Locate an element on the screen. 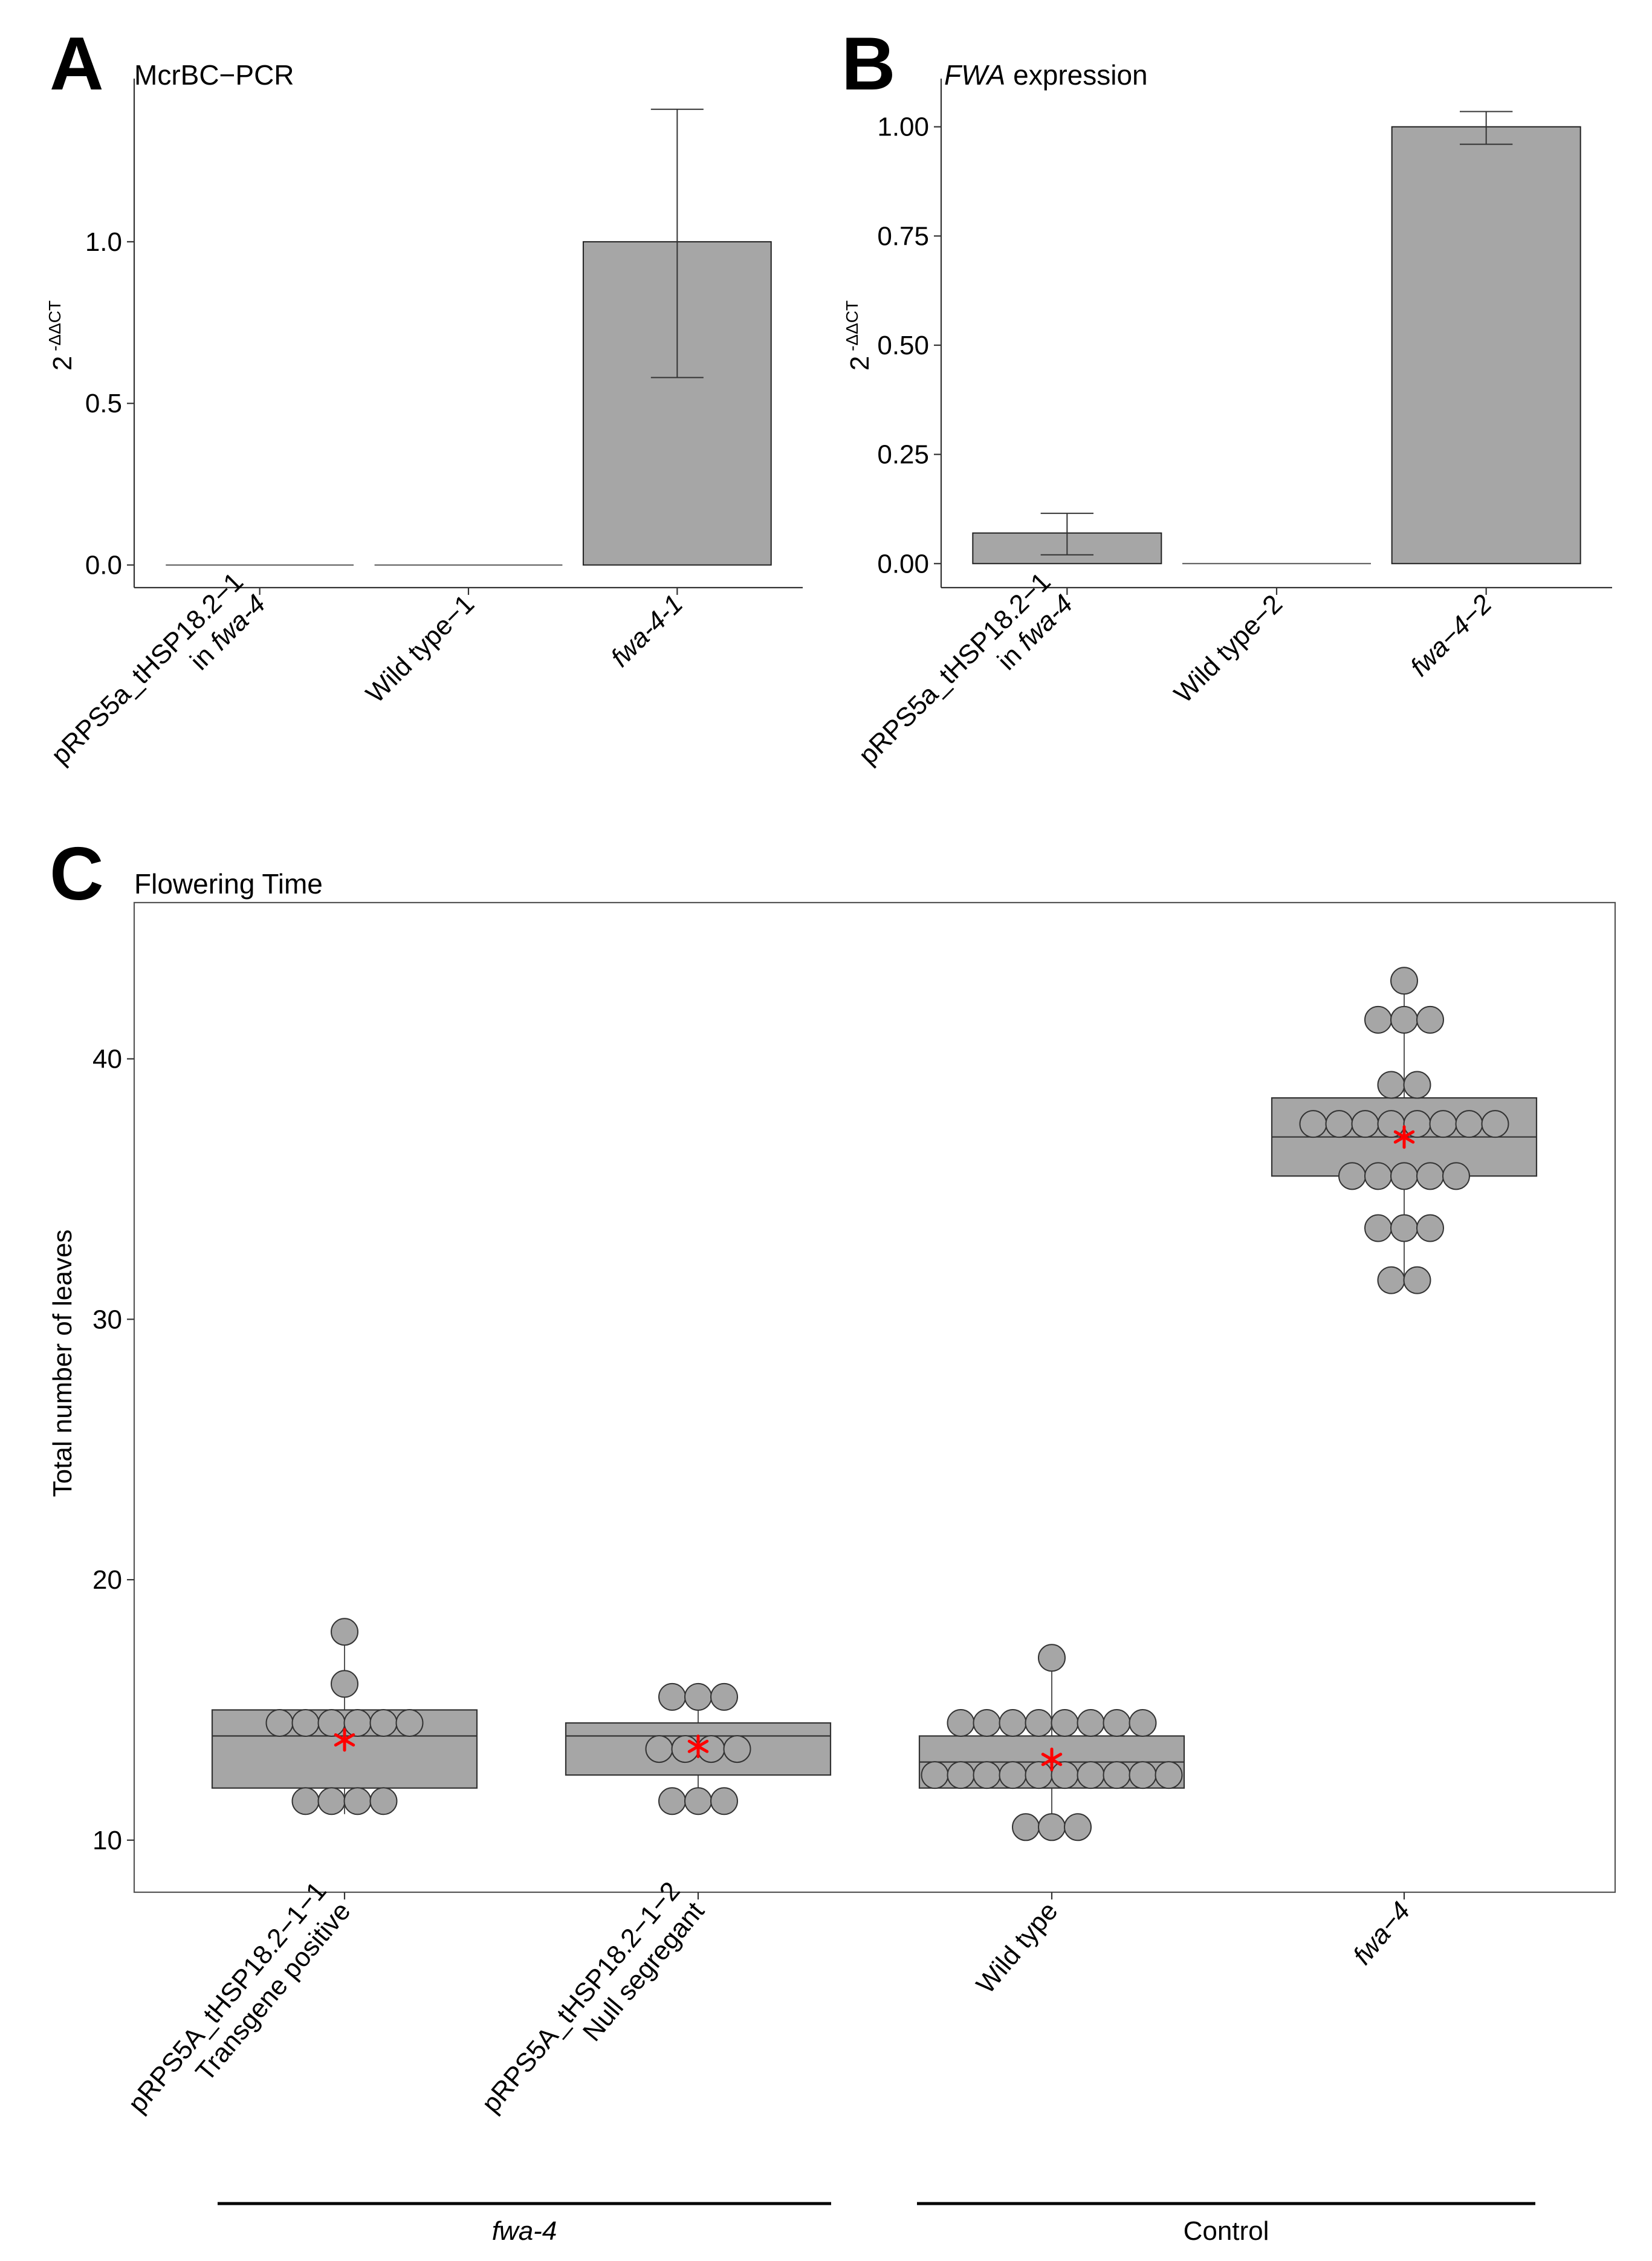 Image resolution: width=1652 pixels, height=2261 pixels. panel-title: FWA expression is located at coordinates (1046, 75).